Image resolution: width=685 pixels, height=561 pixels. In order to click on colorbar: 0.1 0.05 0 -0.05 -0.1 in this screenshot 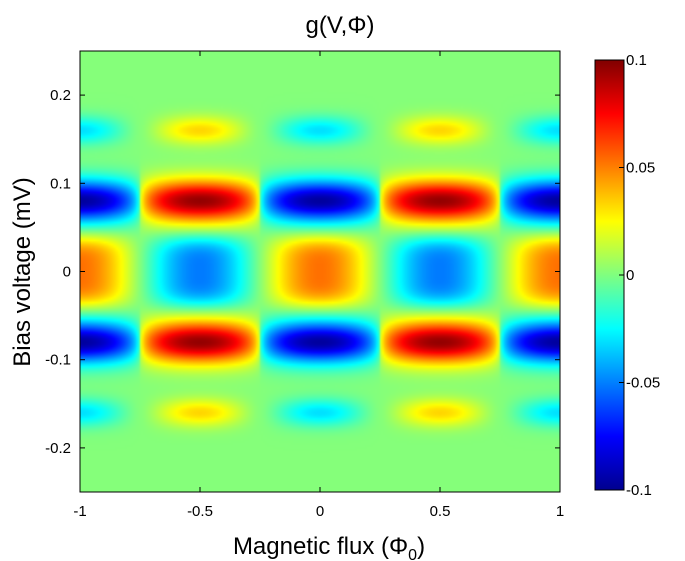, I will do `click(627, 275)`.